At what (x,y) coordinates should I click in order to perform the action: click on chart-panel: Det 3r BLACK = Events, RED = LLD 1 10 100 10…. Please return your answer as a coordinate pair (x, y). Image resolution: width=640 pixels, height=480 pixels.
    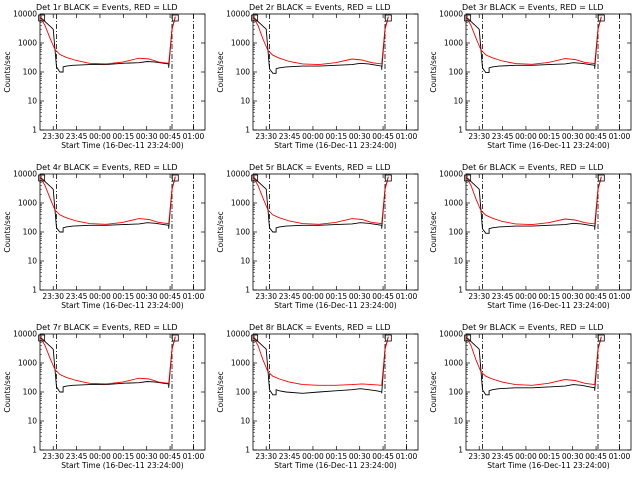
    Looking at the image, I should click on (530, 76).